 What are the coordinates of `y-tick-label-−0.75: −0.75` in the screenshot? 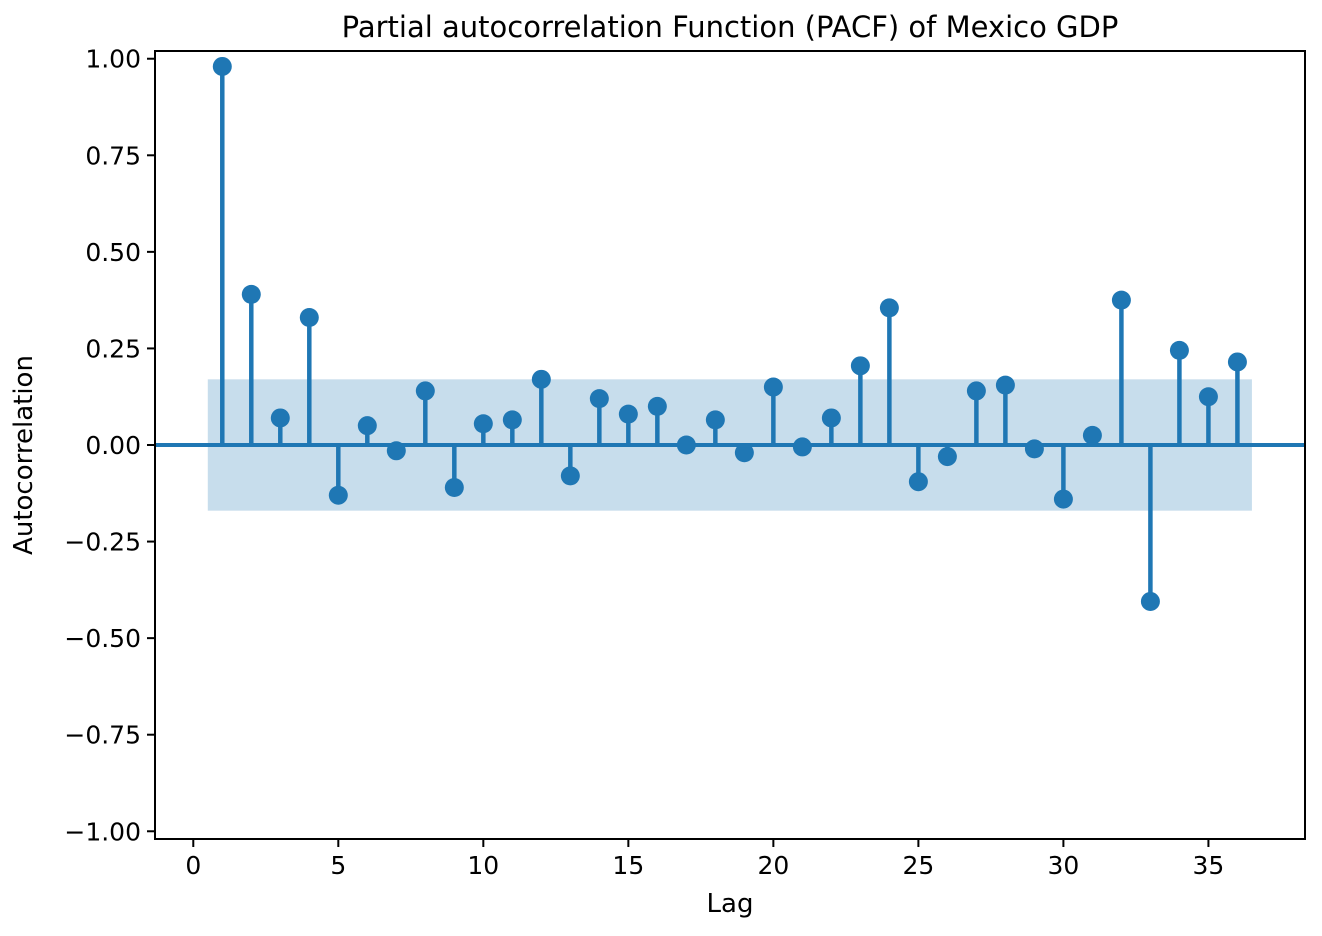 It's located at (102, 735).